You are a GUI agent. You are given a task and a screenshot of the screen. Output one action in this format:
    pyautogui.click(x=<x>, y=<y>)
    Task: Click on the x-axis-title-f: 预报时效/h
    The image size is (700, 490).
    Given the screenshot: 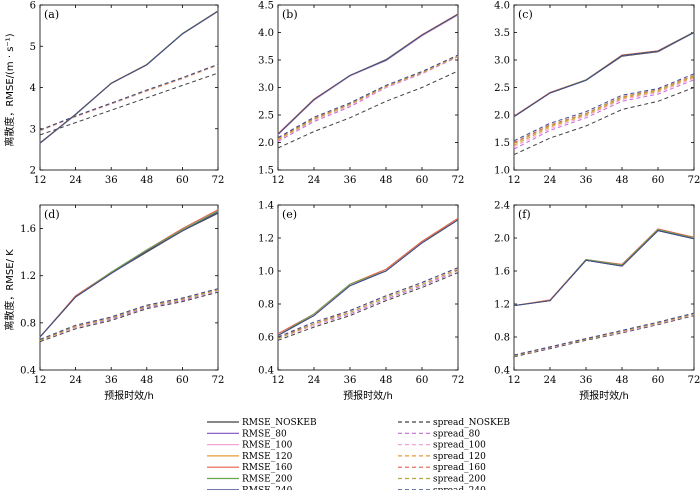 What is the action you would take?
    pyautogui.click(x=604, y=395)
    